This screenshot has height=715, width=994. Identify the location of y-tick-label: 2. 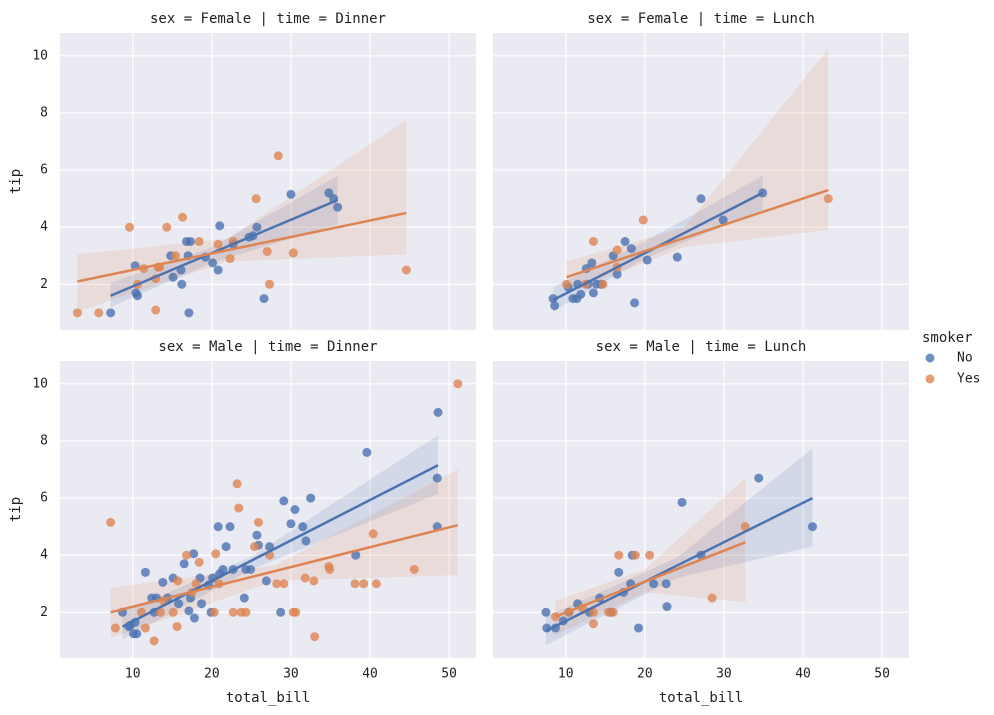
(44, 612).